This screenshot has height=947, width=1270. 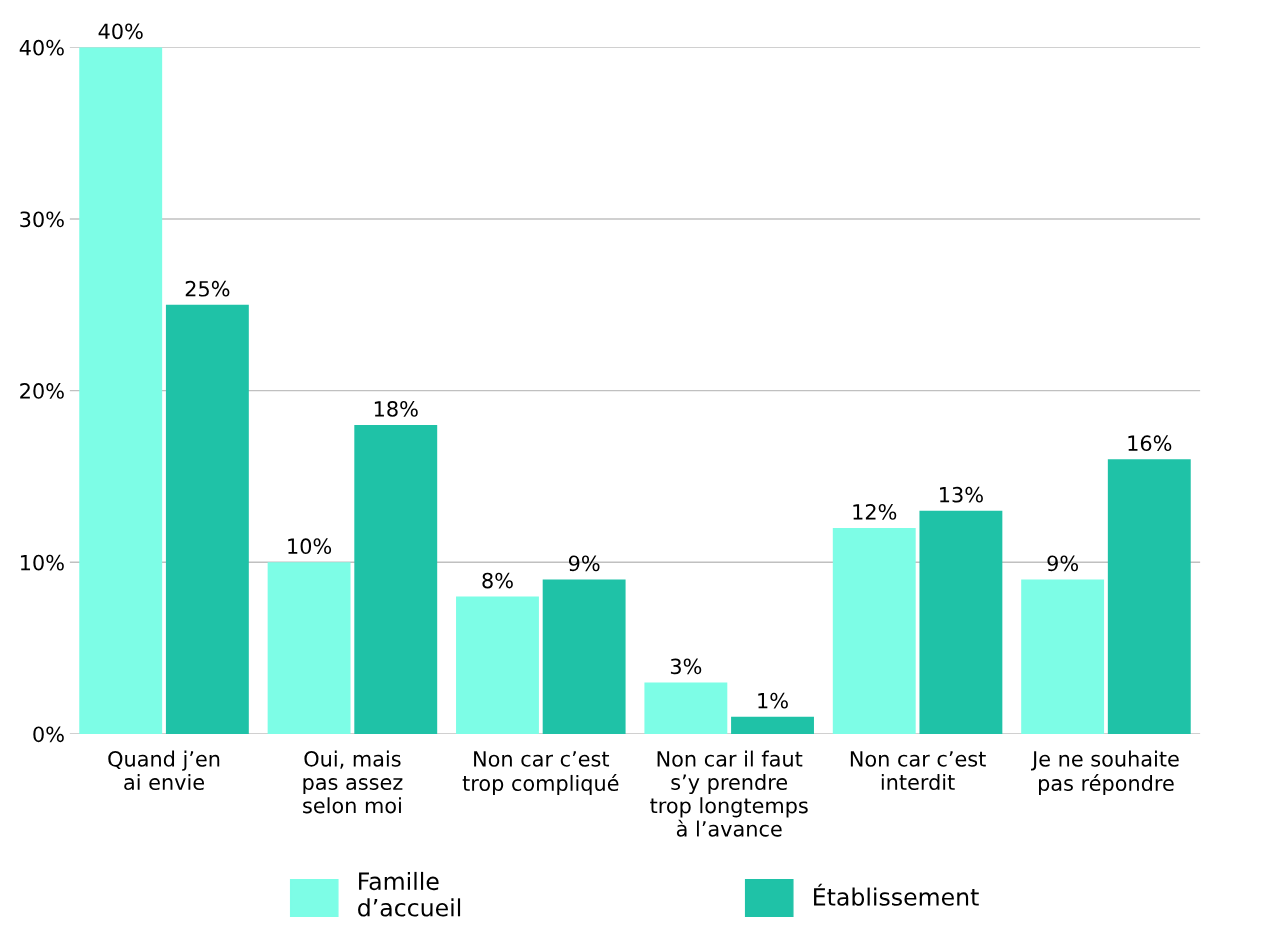 What do you see at coordinates (961, 494) in the screenshot?
I see `data-label: 13%` at bounding box center [961, 494].